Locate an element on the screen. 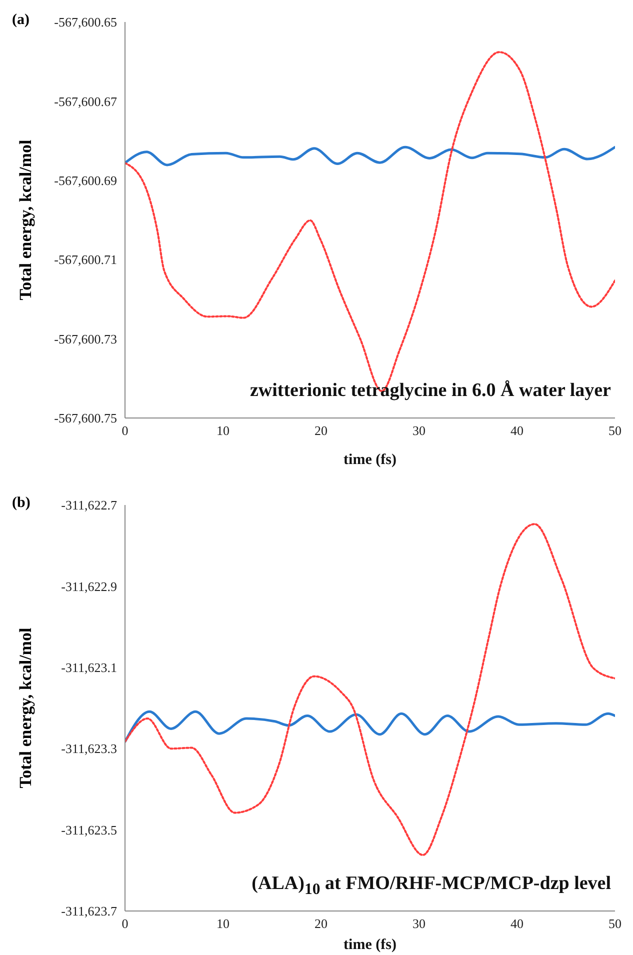  y-tick-label: -311,623.3 is located at coordinates (89, 748).